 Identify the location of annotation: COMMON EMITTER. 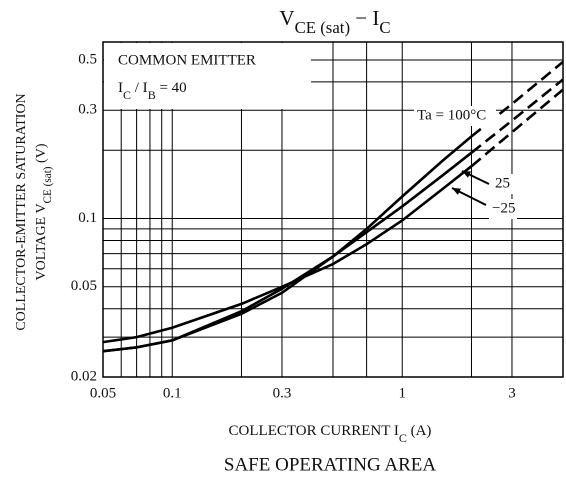
(187, 60).